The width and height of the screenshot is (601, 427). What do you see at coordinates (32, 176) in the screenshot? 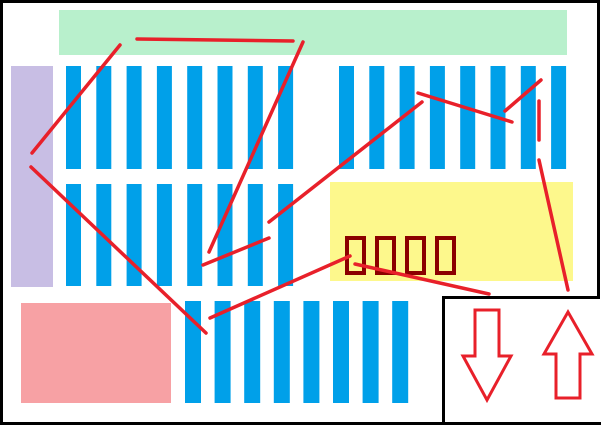
I see `left-zone` at bounding box center [32, 176].